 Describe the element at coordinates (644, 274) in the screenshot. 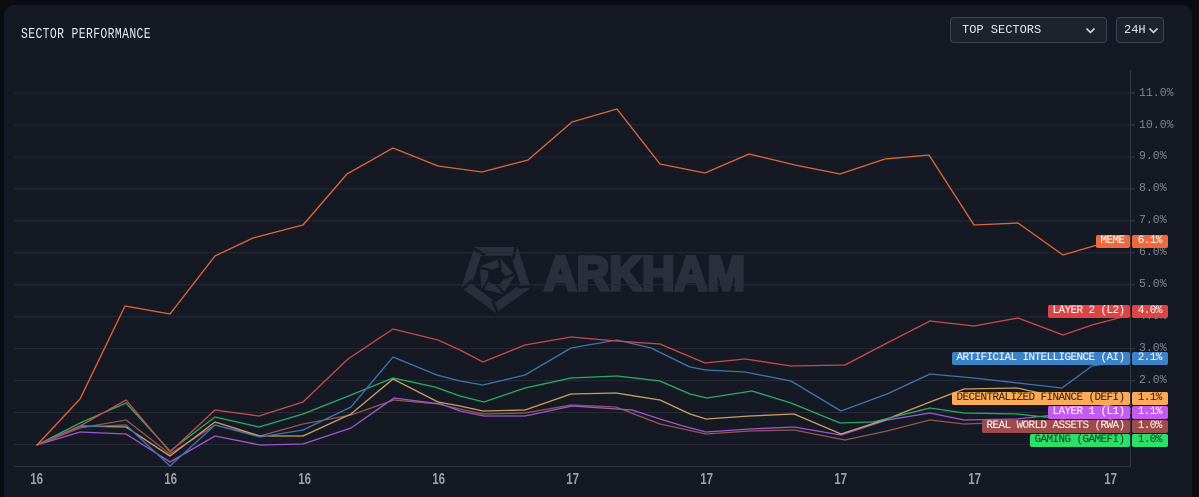

I see `svg-text: ARKHAM` at that location.